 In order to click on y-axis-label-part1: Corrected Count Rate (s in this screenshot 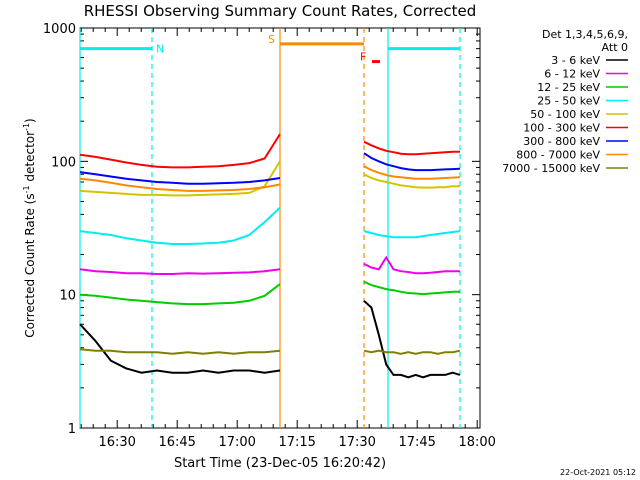, I will do `click(30, 265)`.